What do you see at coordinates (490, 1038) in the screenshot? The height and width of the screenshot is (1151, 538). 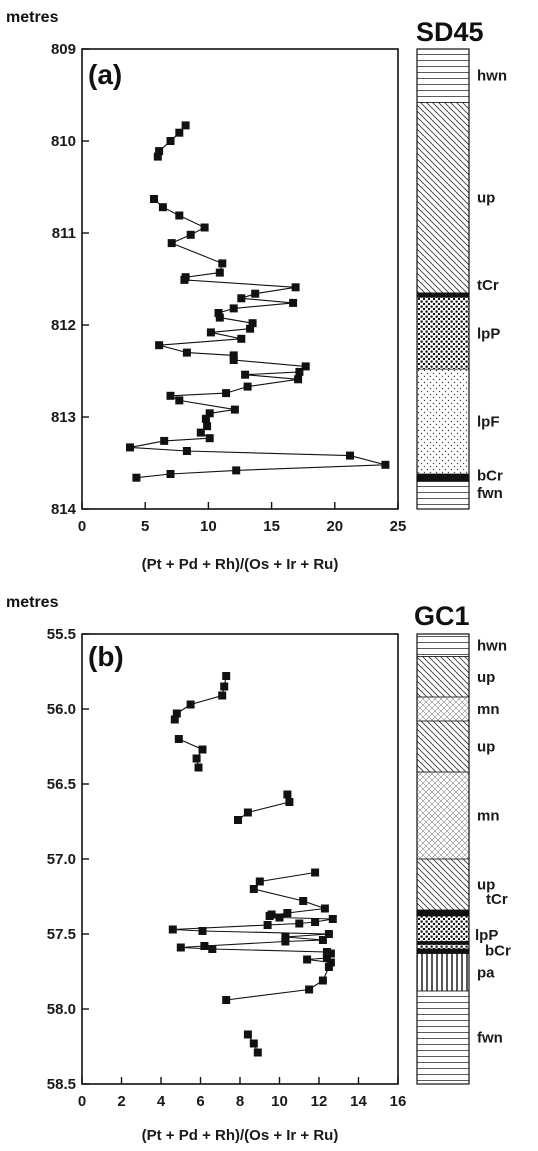 I see `strat-unit-label: fwn` at bounding box center [490, 1038].